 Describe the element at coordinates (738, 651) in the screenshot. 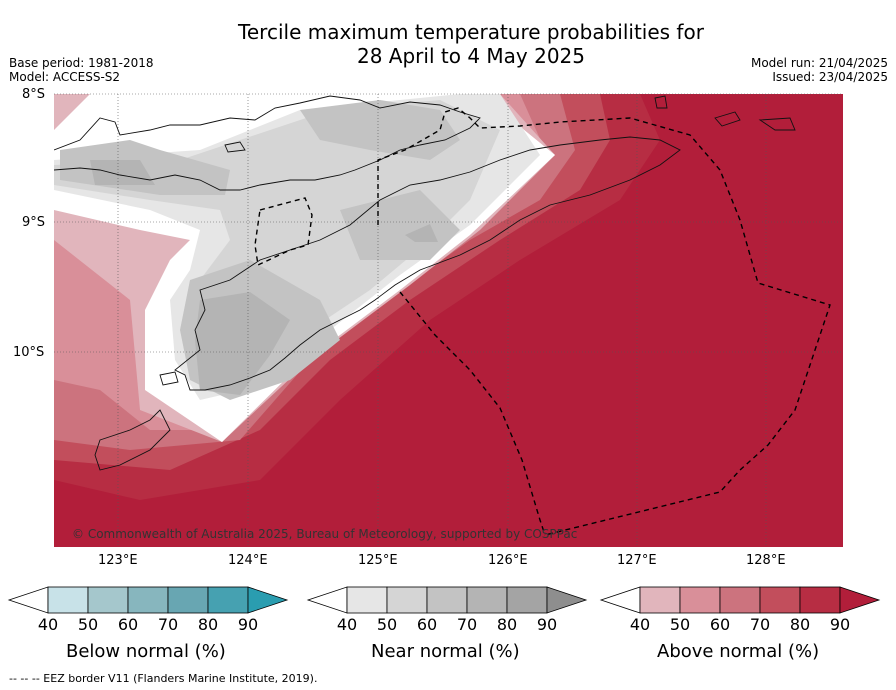

I see `above-normal-label: Above normal (%)` at that location.